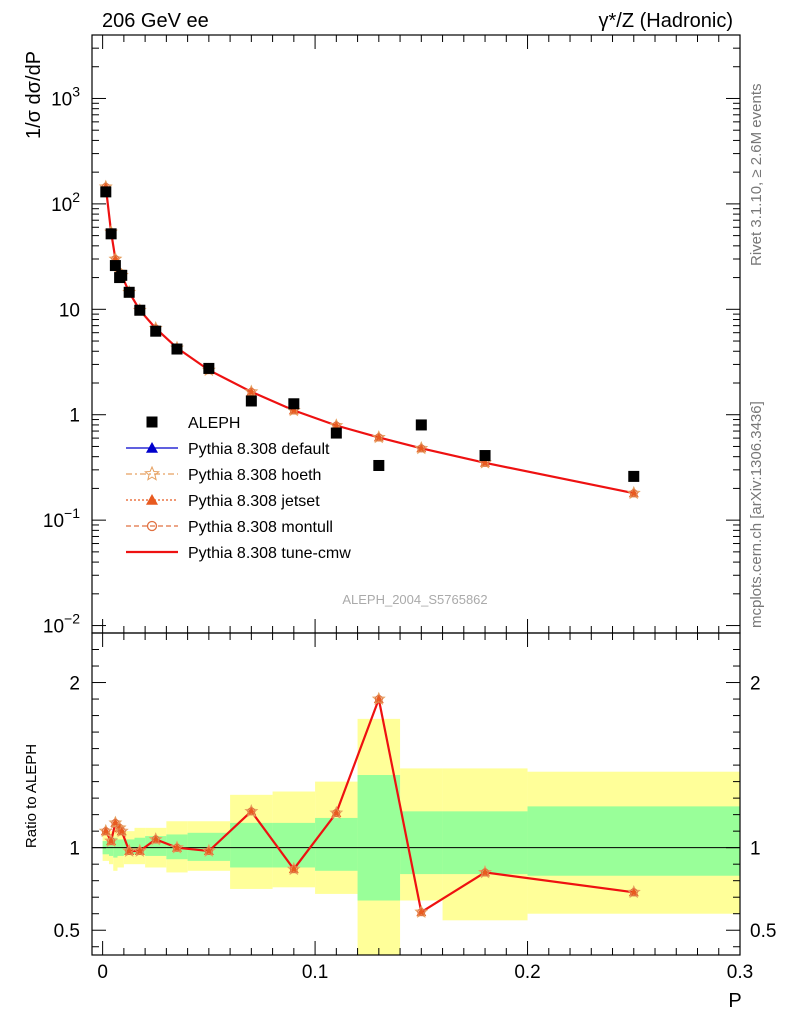 The image size is (786, 1029). I want to click on x-tick-label: 0.2, so click(527, 972).